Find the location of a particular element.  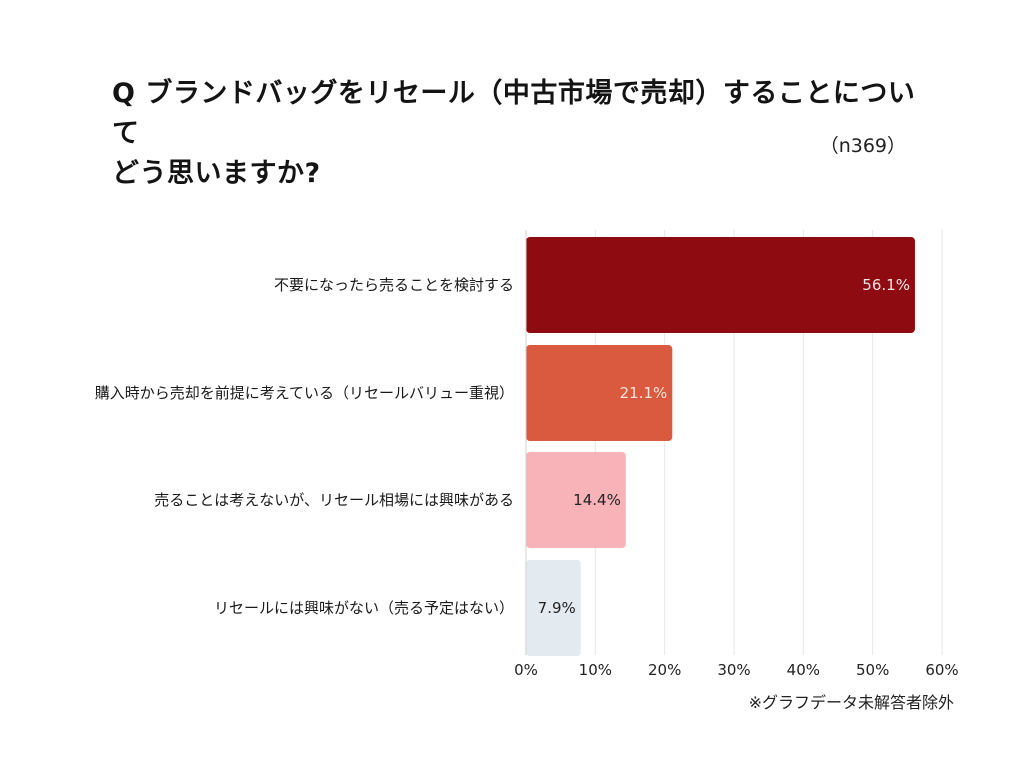

x-tick-label: 10% is located at coordinates (595, 670).